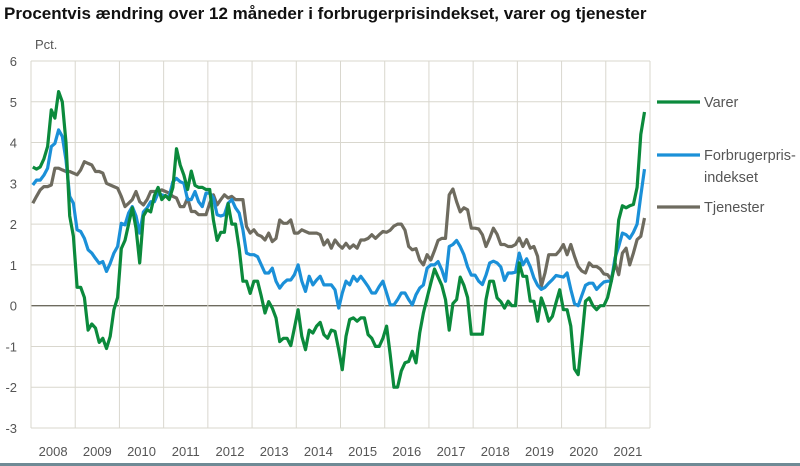 This screenshot has height=466, width=800. Describe the element at coordinates (11, 387) in the screenshot. I see `y-tick-label: -2` at that location.